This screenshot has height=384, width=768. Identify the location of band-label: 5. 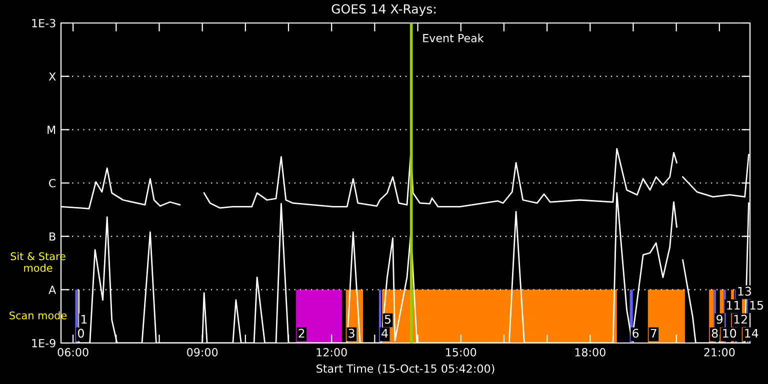
(387, 319).